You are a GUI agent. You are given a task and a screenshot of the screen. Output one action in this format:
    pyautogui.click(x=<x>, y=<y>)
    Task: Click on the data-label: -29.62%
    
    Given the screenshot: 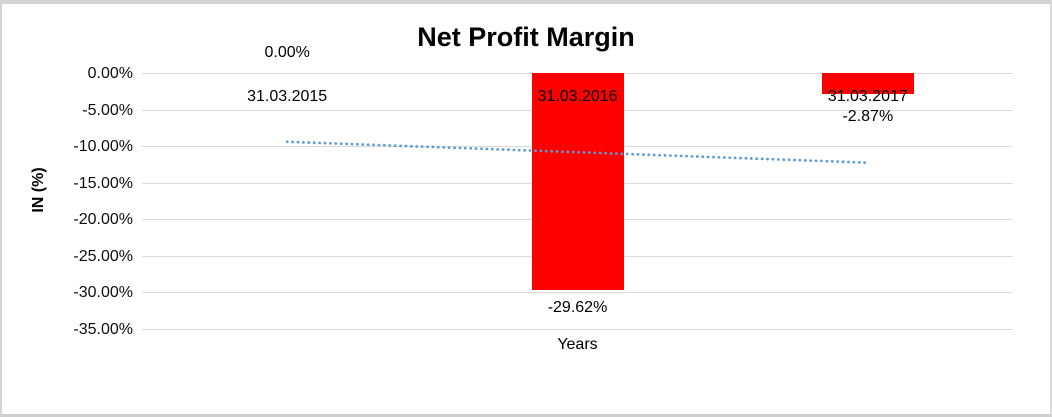 What is the action you would take?
    pyautogui.click(x=577, y=307)
    